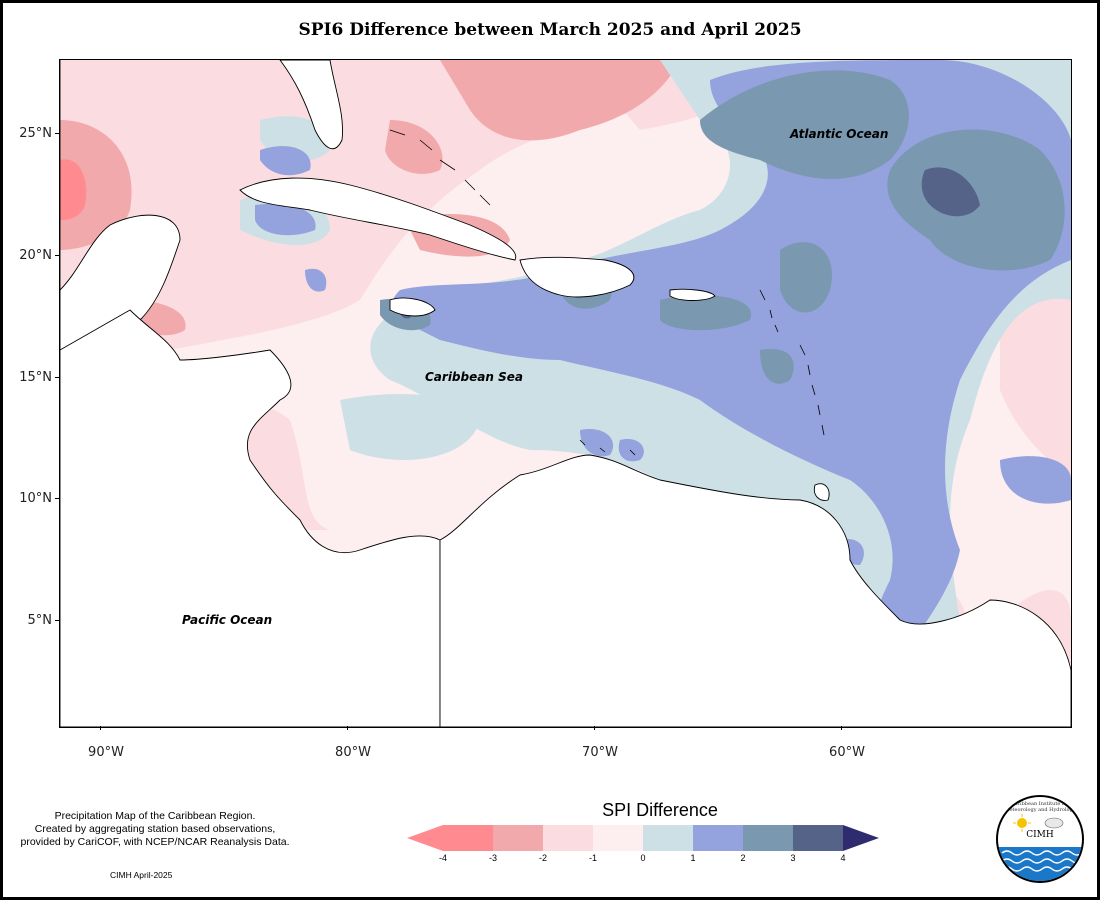  I want to click on legend-title: SPI Difference, so click(660, 810).